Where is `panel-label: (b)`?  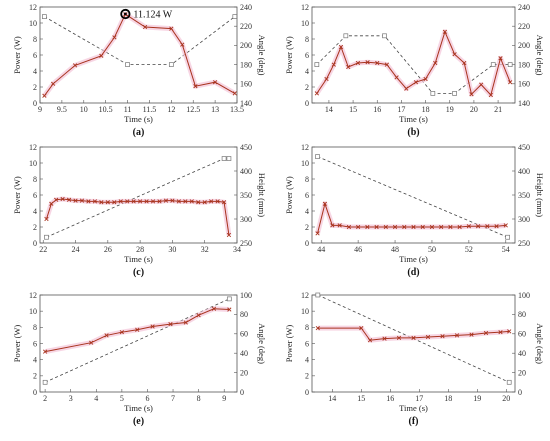 panel-label: (b) is located at coordinates (413, 132).